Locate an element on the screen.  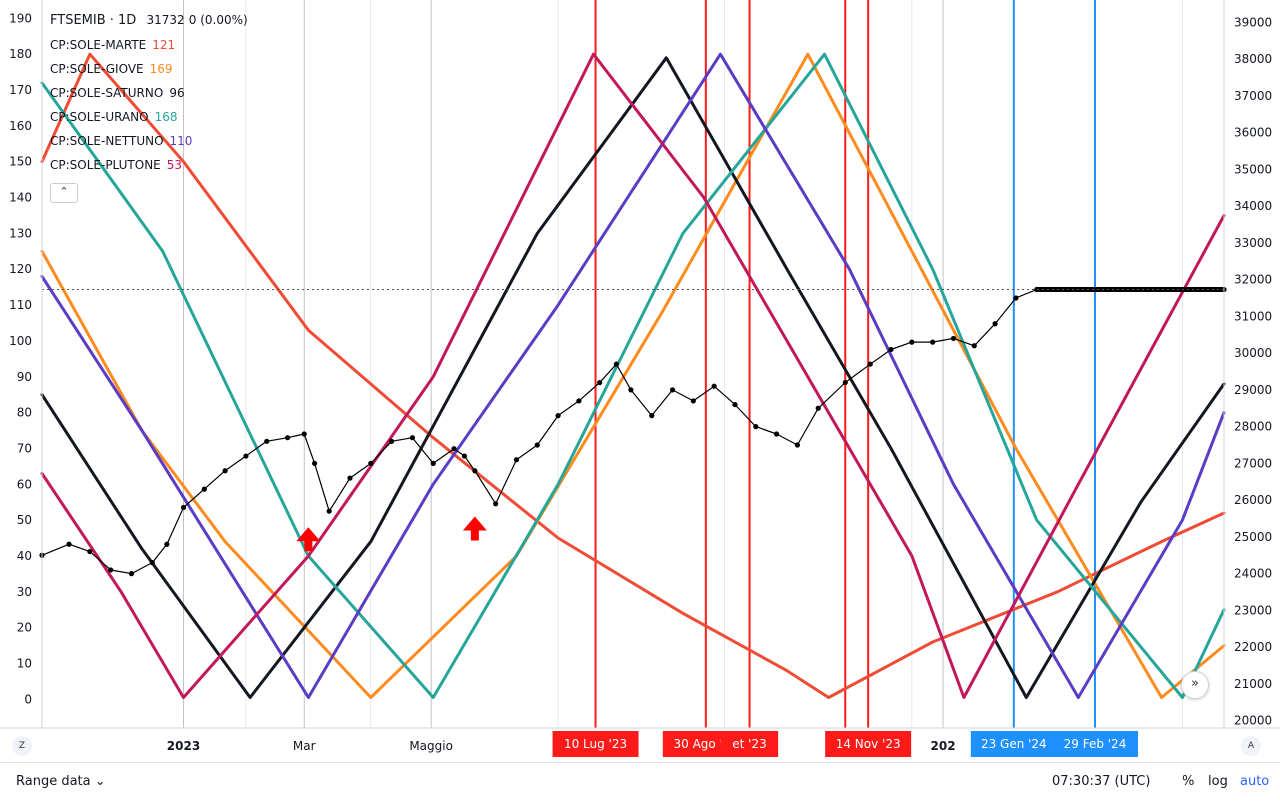
symbol-name: FTSEMIB is located at coordinates (78, 20).